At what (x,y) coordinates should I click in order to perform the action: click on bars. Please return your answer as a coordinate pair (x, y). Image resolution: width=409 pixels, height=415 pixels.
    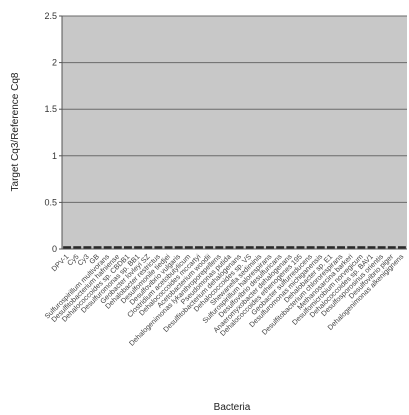
    Looking at the image, I should click on (234, 247).